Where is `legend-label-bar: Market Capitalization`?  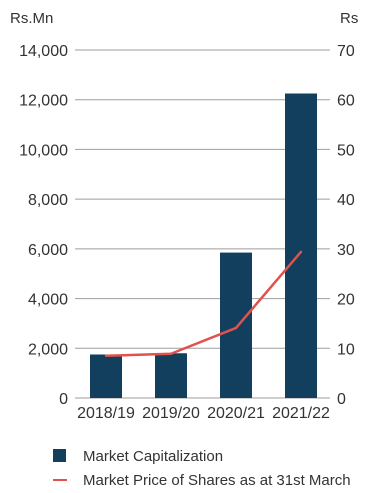
legend-label-bar: Market Capitalization is located at coordinates (153, 456).